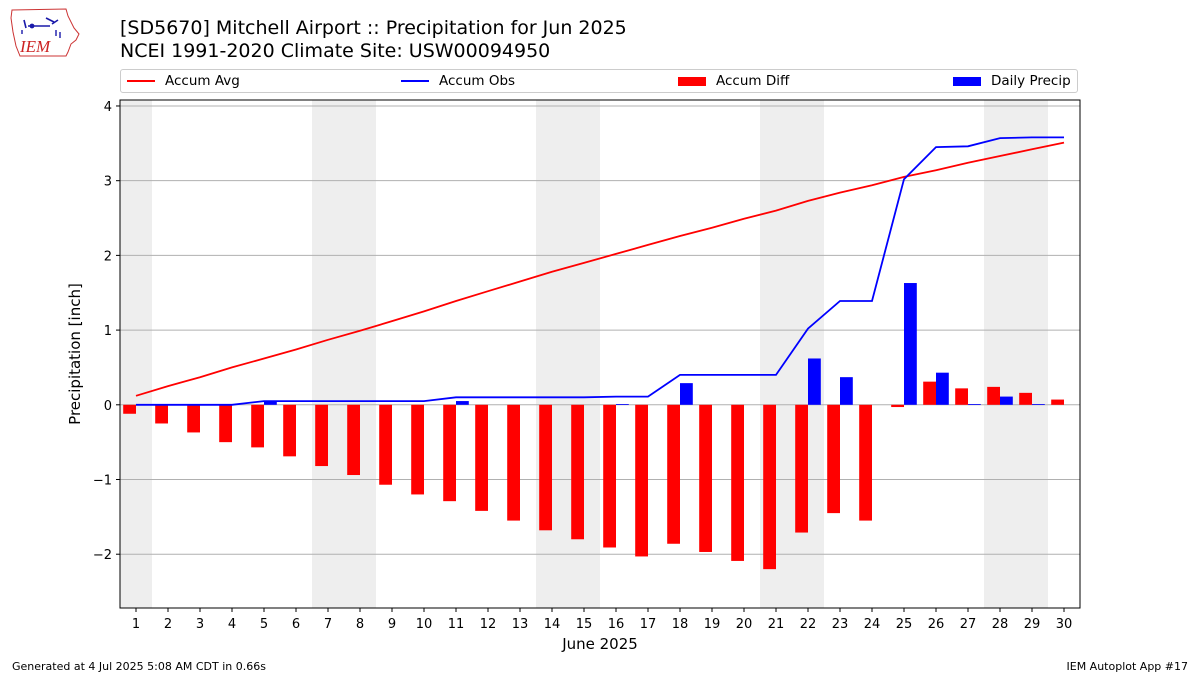 The height and width of the screenshot is (675, 1200). Describe the element at coordinates (102, 555) in the screenshot. I see `y-tick-label: −2` at that location.